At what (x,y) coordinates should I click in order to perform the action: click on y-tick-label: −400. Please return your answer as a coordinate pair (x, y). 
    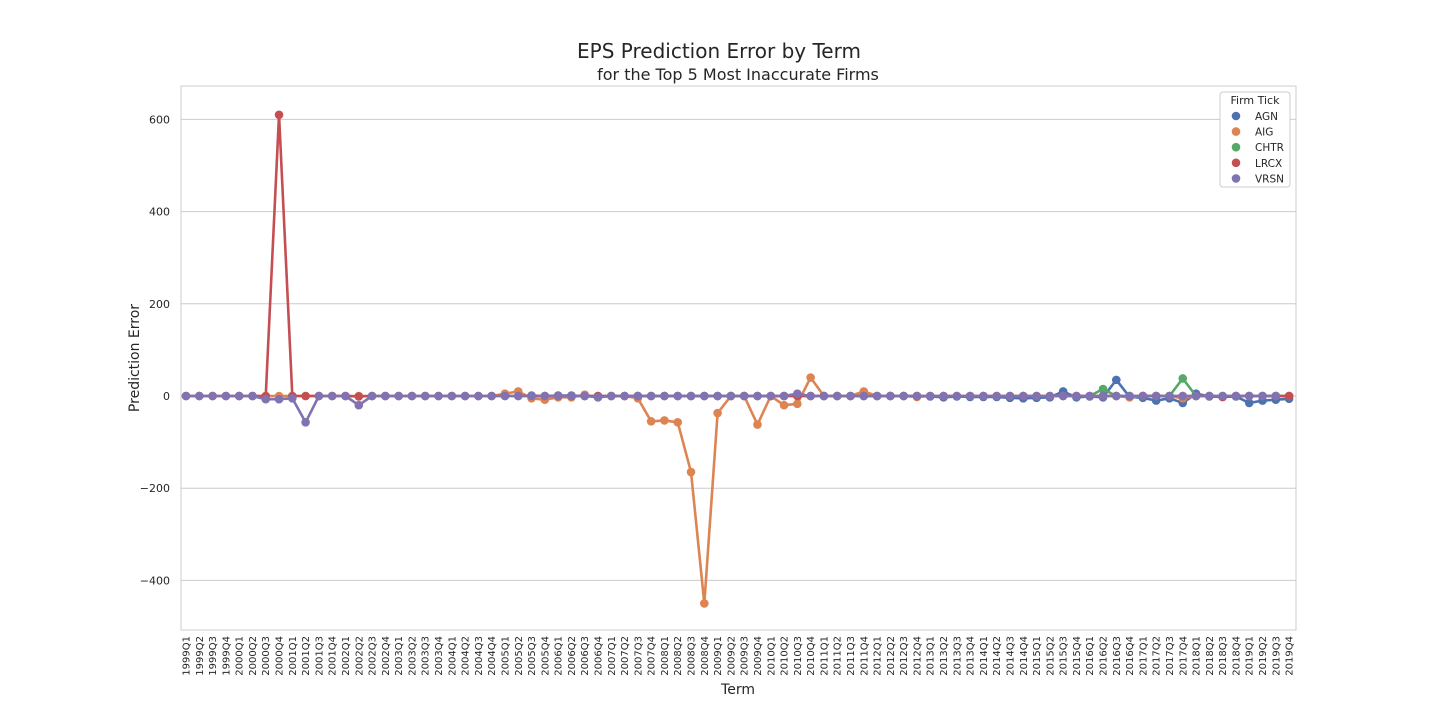
    Looking at the image, I should click on (155, 580).